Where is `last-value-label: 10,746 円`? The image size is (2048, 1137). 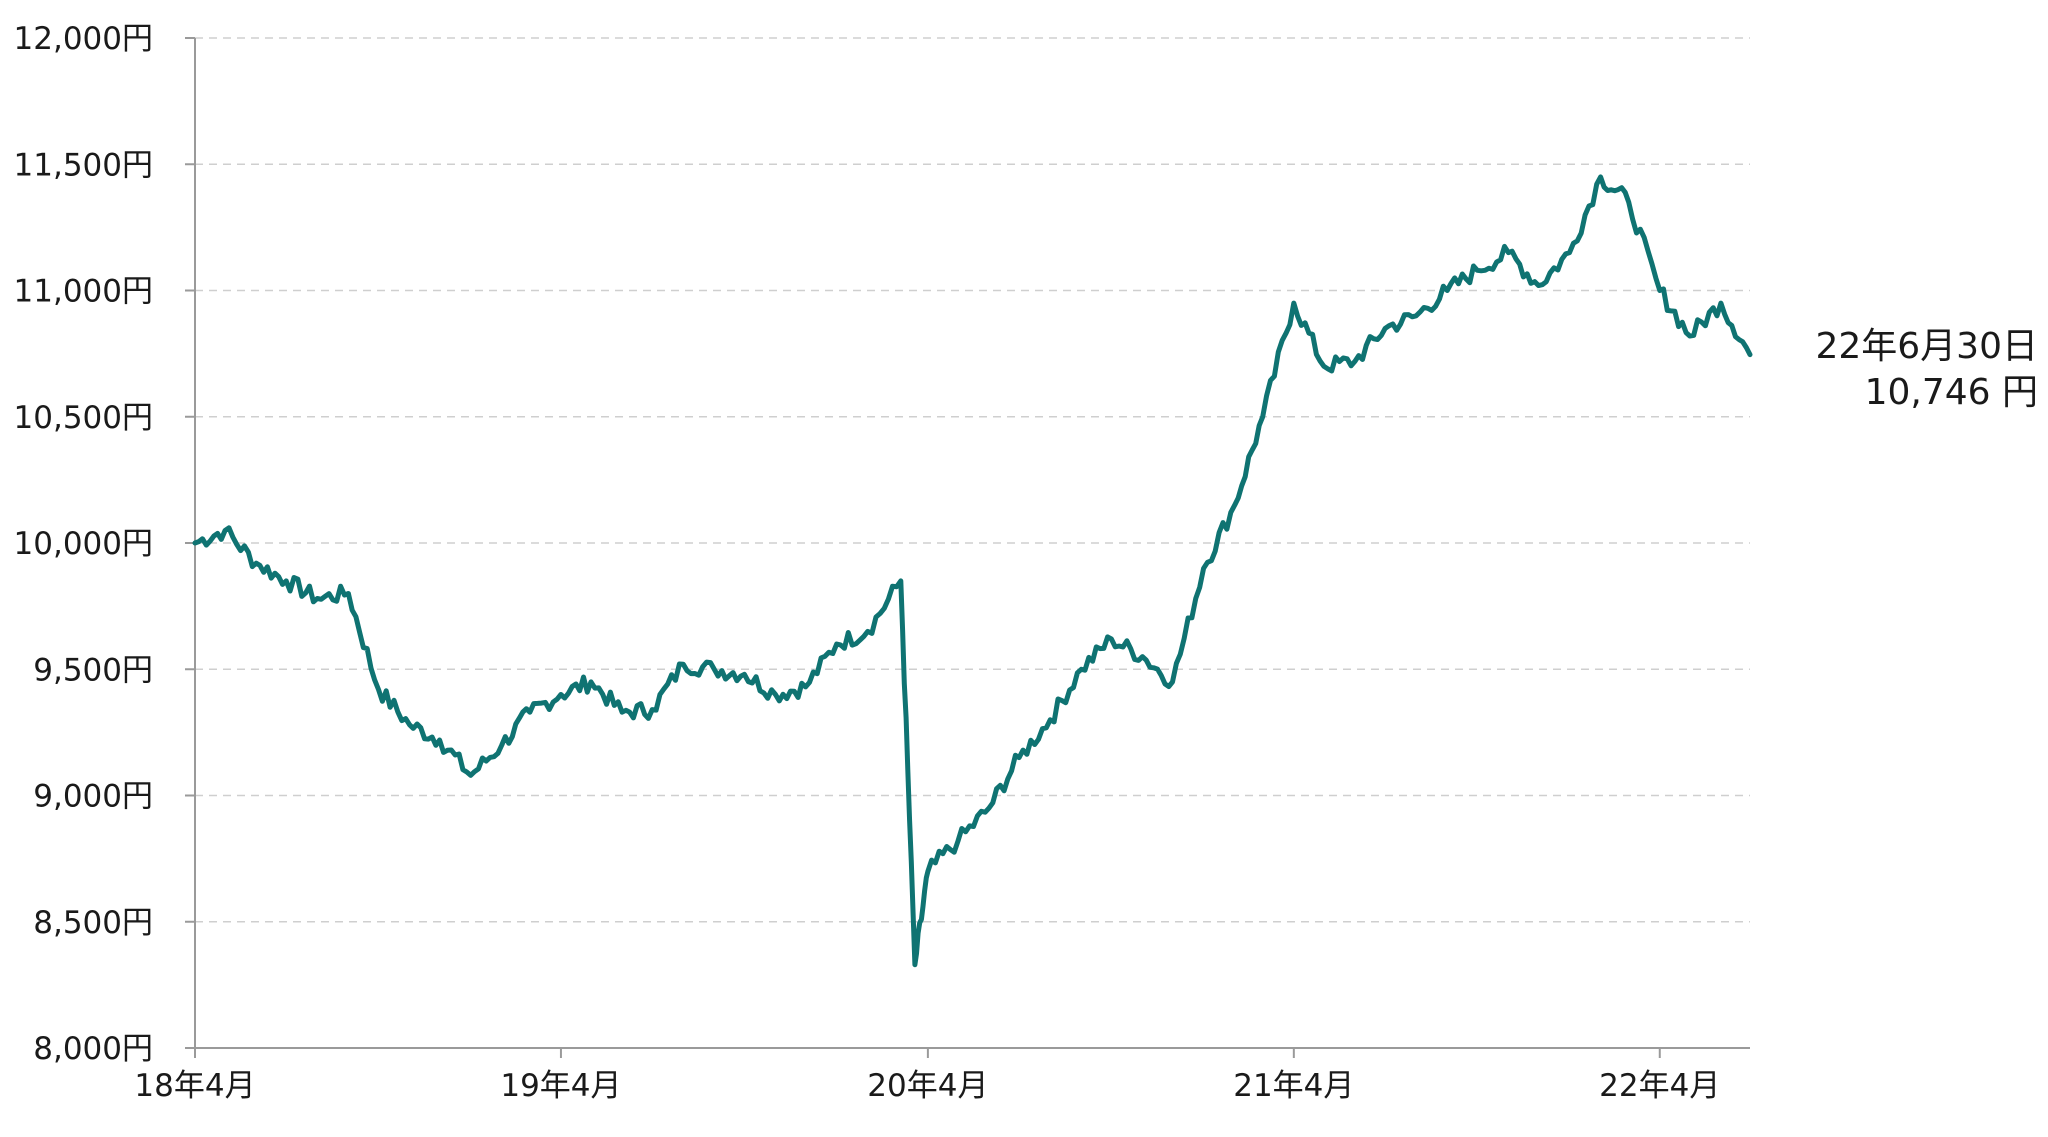
last-value-label: 10,746 円 is located at coordinates (1951, 392).